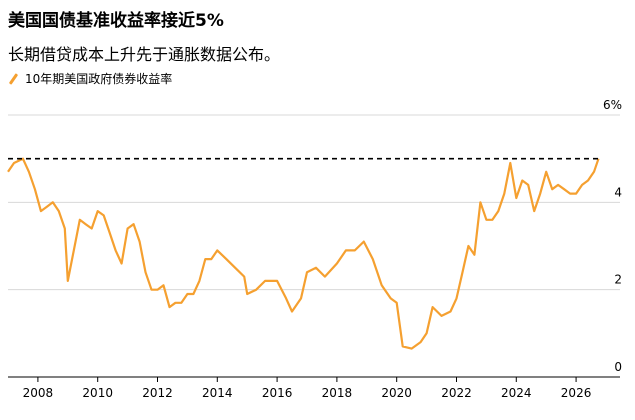 The width and height of the screenshot is (635, 420). Describe the element at coordinates (456, 393) in the screenshot. I see `x-tick-label-2022: 2022` at that location.